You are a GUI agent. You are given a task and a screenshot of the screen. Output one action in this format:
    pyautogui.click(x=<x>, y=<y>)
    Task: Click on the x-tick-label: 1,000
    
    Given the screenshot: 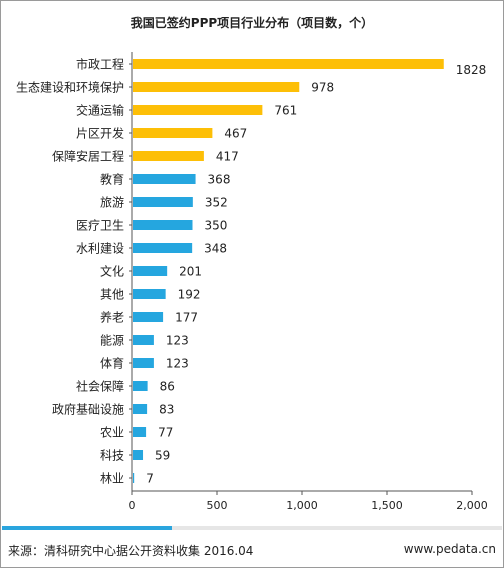 What is the action you would take?
    pyautogui.click(x=302, y=505)
    